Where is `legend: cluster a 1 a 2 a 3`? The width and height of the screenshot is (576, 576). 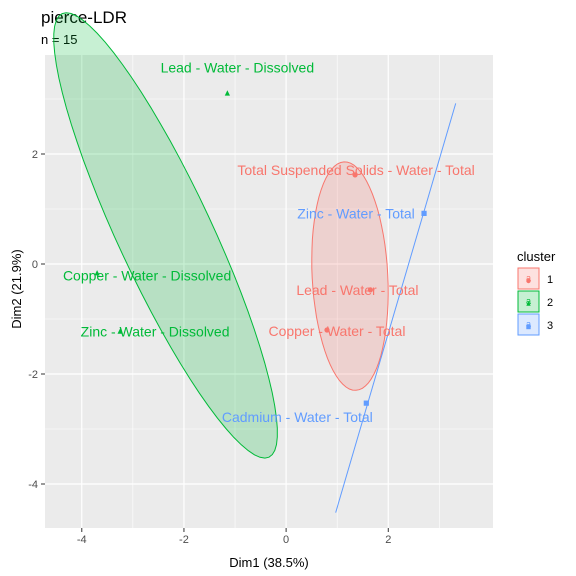
legend: cluster a 1 a 2 a 3 is located at coordinates (536, 292).